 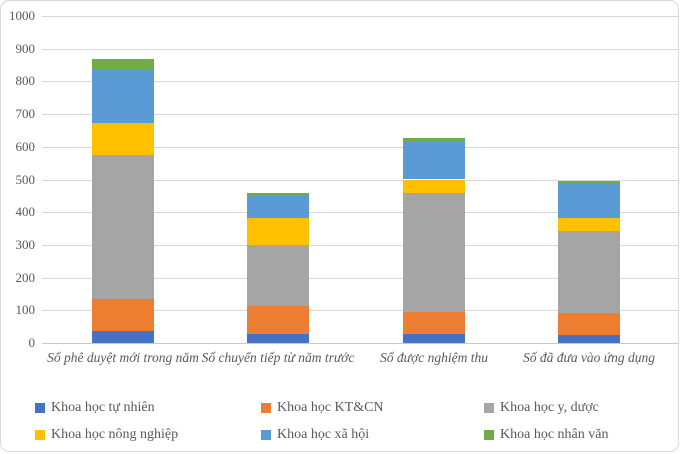 What do you see at coordinates (25, 48) in the screenshot?
I see `y-tick-label: 900` at bounding box center [25, 48].